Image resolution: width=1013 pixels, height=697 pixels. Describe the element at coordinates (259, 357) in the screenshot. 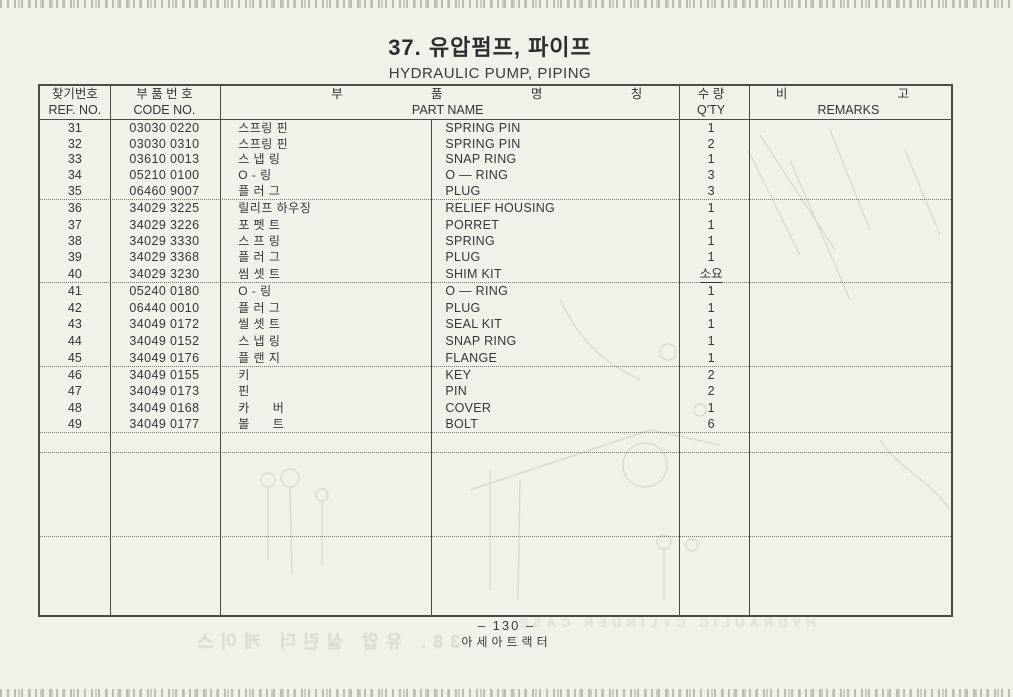

I see `cell-name-ko: 플 랜 지` at that location.